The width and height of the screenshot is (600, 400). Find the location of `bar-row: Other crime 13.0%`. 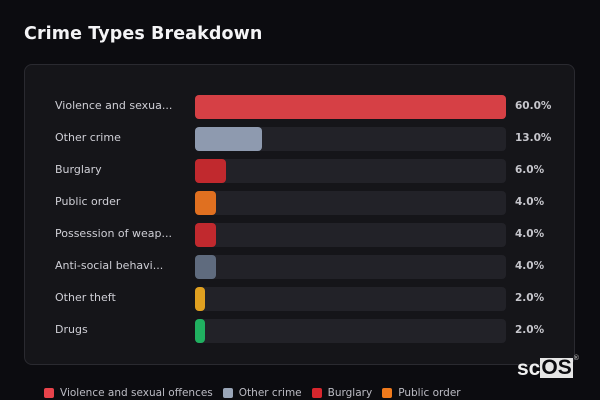

bar-row: Other crime 13.0% is located at coordinates (299, 139).